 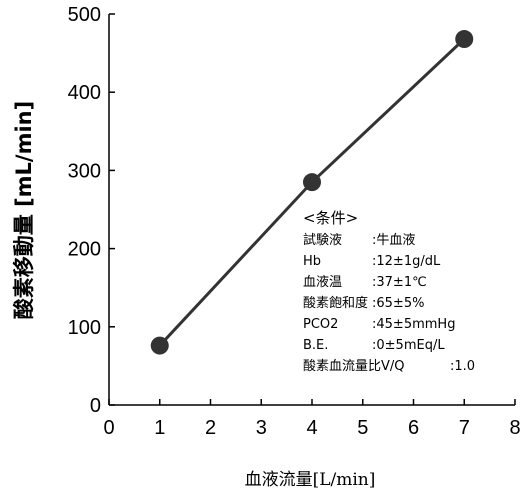 What do you see at coordinates (84, 328) in the screenshot?
I see `y-tick-label: 100` at bounding box center [84, 328].